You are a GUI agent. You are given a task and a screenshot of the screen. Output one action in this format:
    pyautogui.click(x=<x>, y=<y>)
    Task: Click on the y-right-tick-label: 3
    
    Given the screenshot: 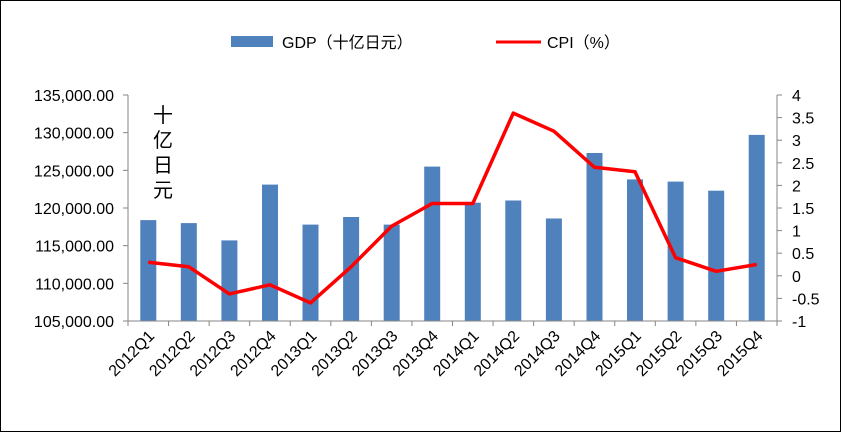 What is the action you would take?
    pyautogui.click(x=796, y=141)
    